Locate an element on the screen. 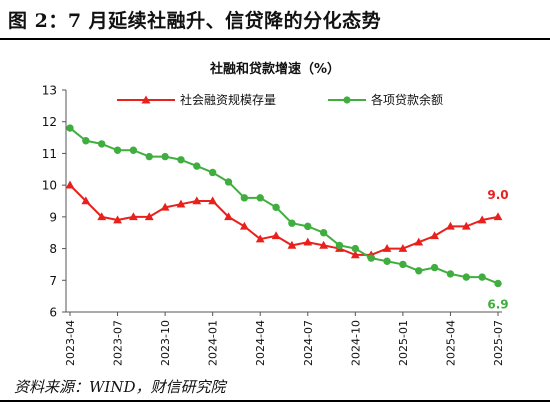  series-2-end-label: 6.9 is located at coordinates (497, 304).